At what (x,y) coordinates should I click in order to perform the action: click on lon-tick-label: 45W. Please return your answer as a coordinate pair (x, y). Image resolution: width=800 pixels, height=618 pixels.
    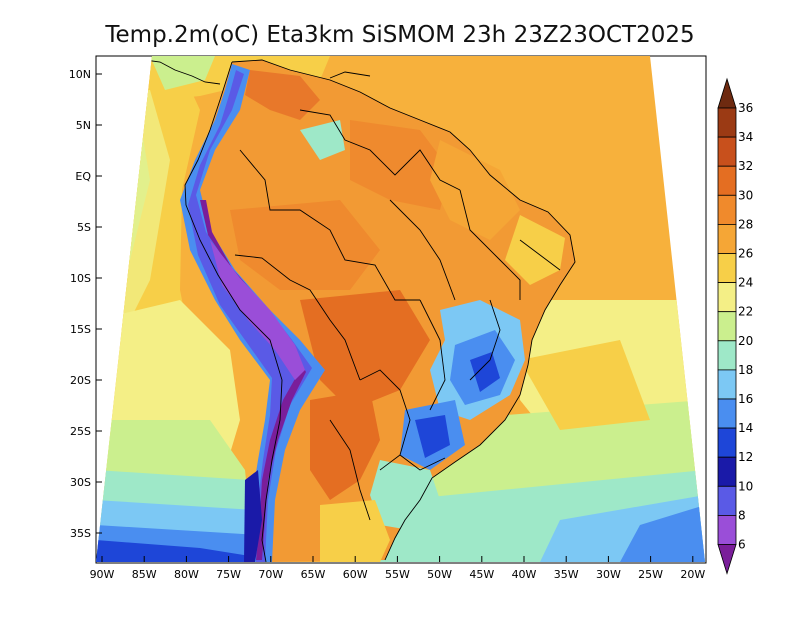
    Looking at the image, I should click on (481, 574).